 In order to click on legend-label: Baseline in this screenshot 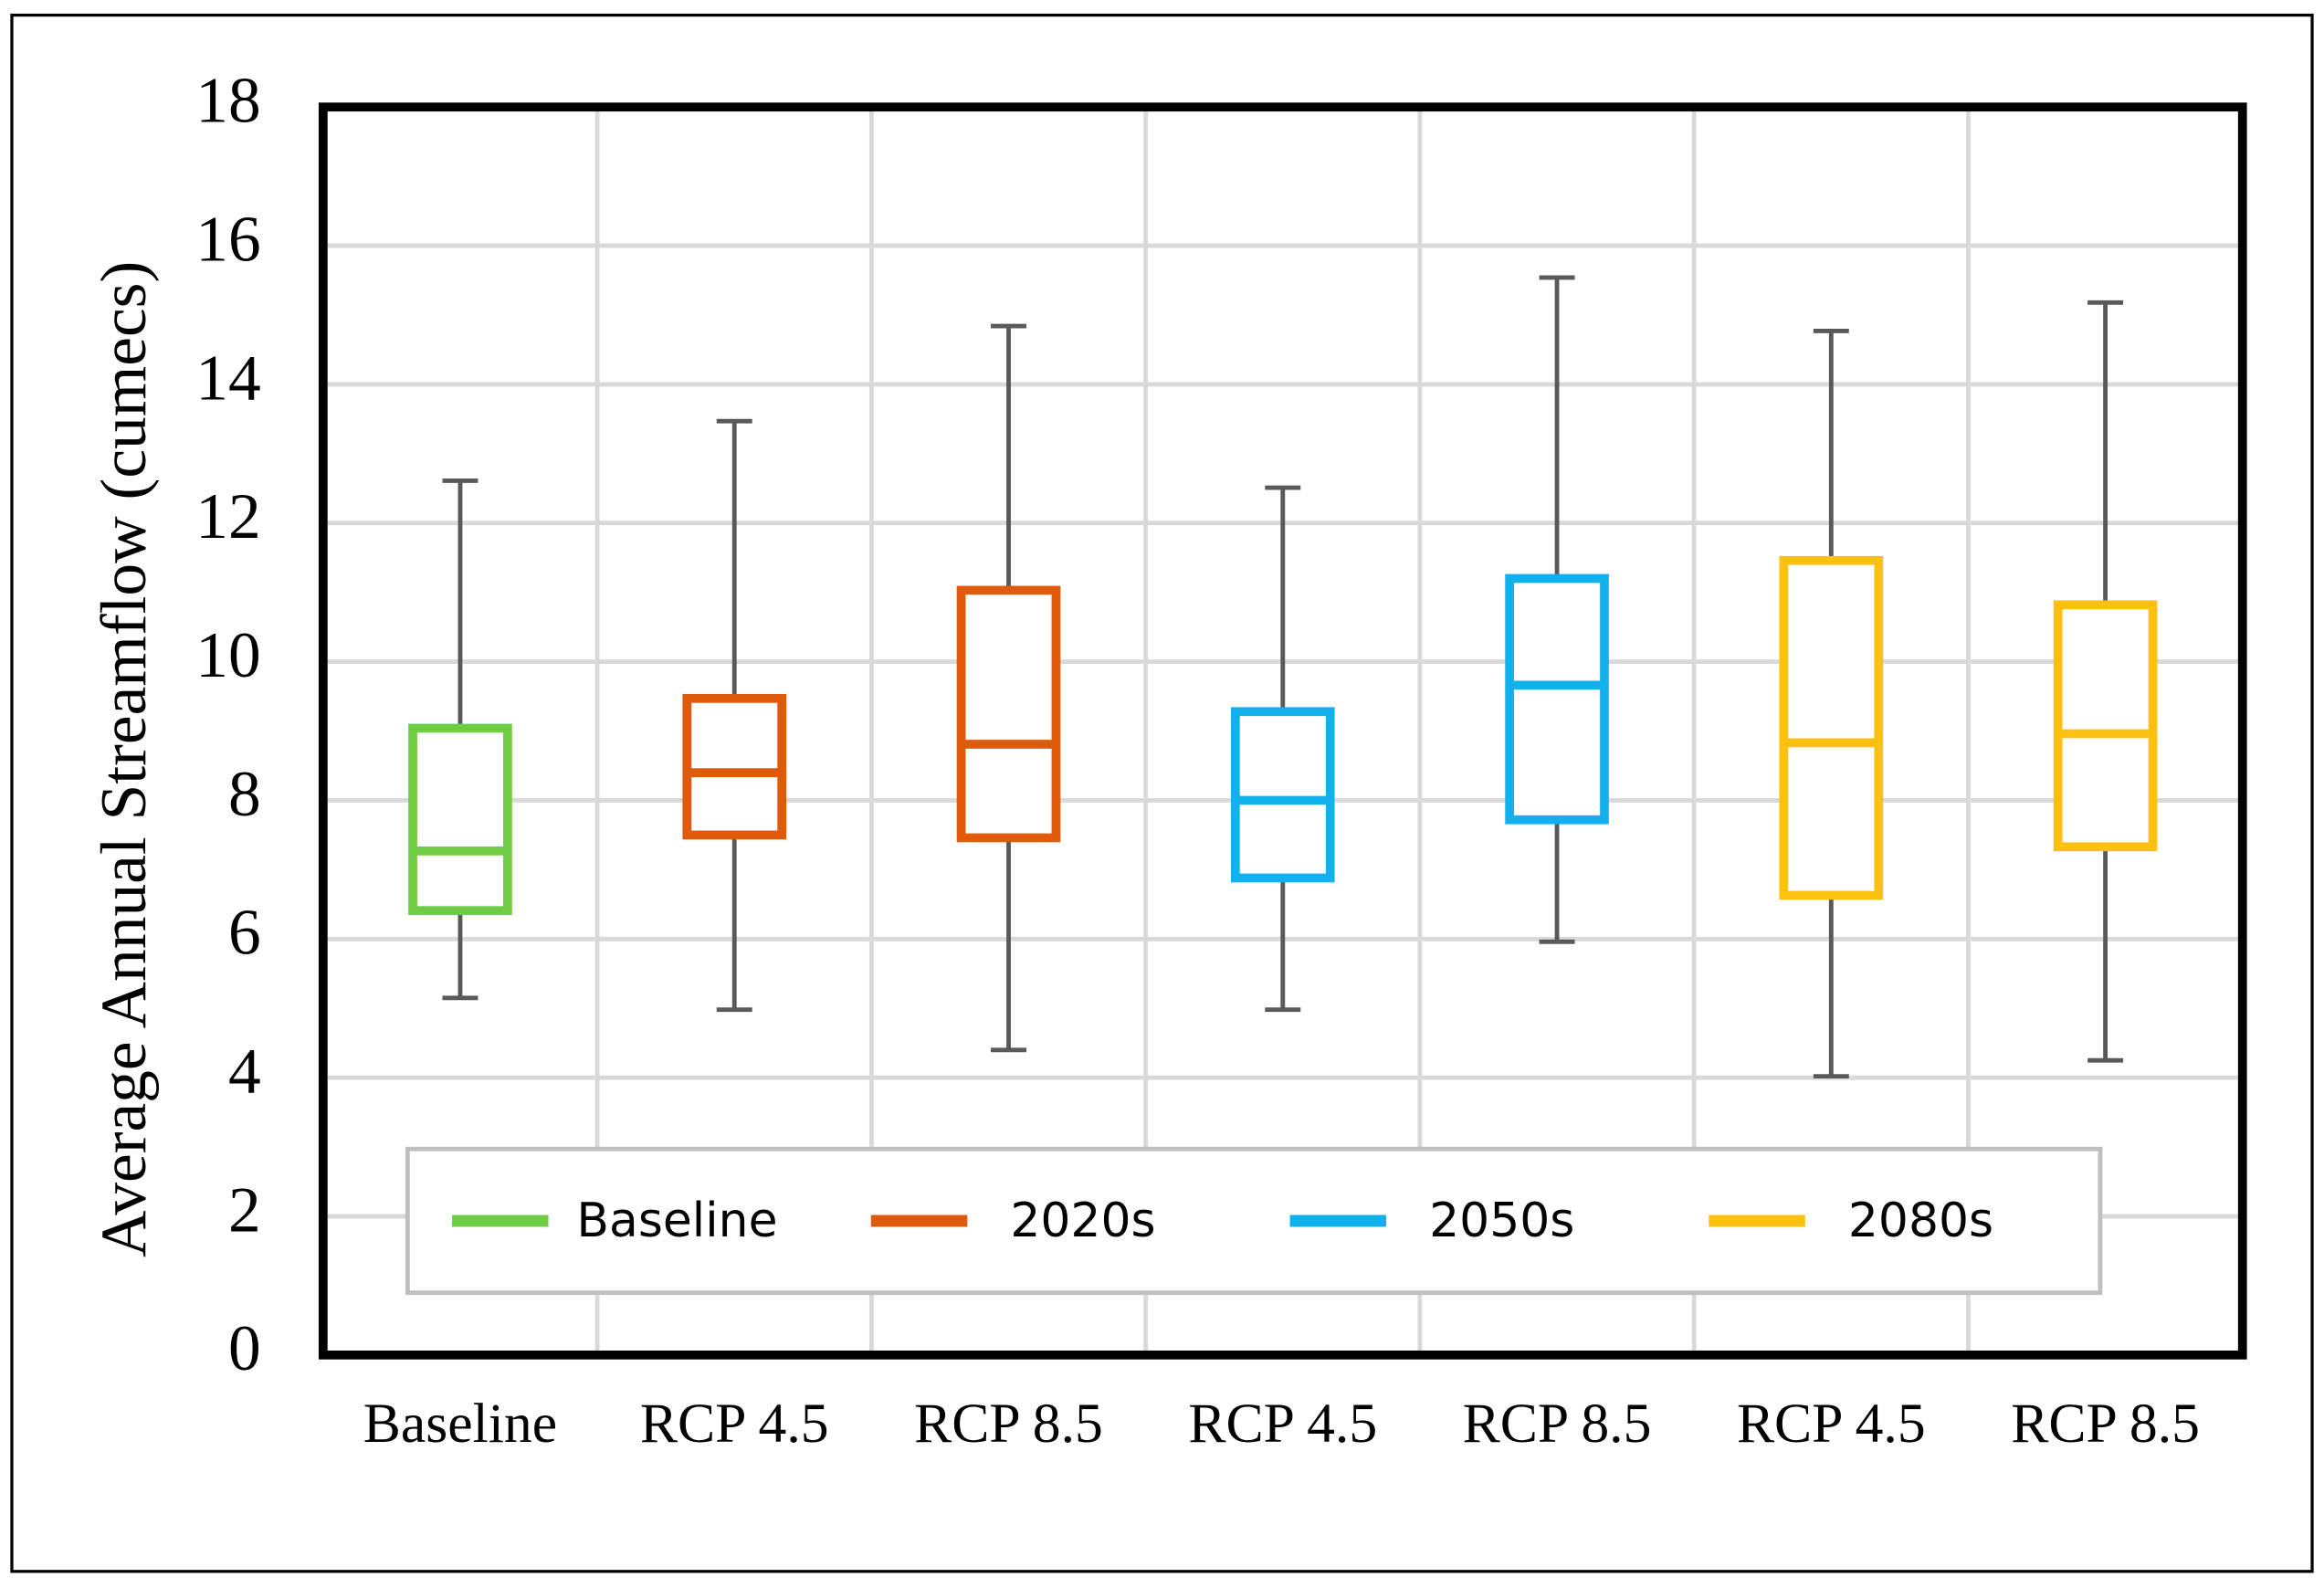, I will do `click(676, 1221)`.